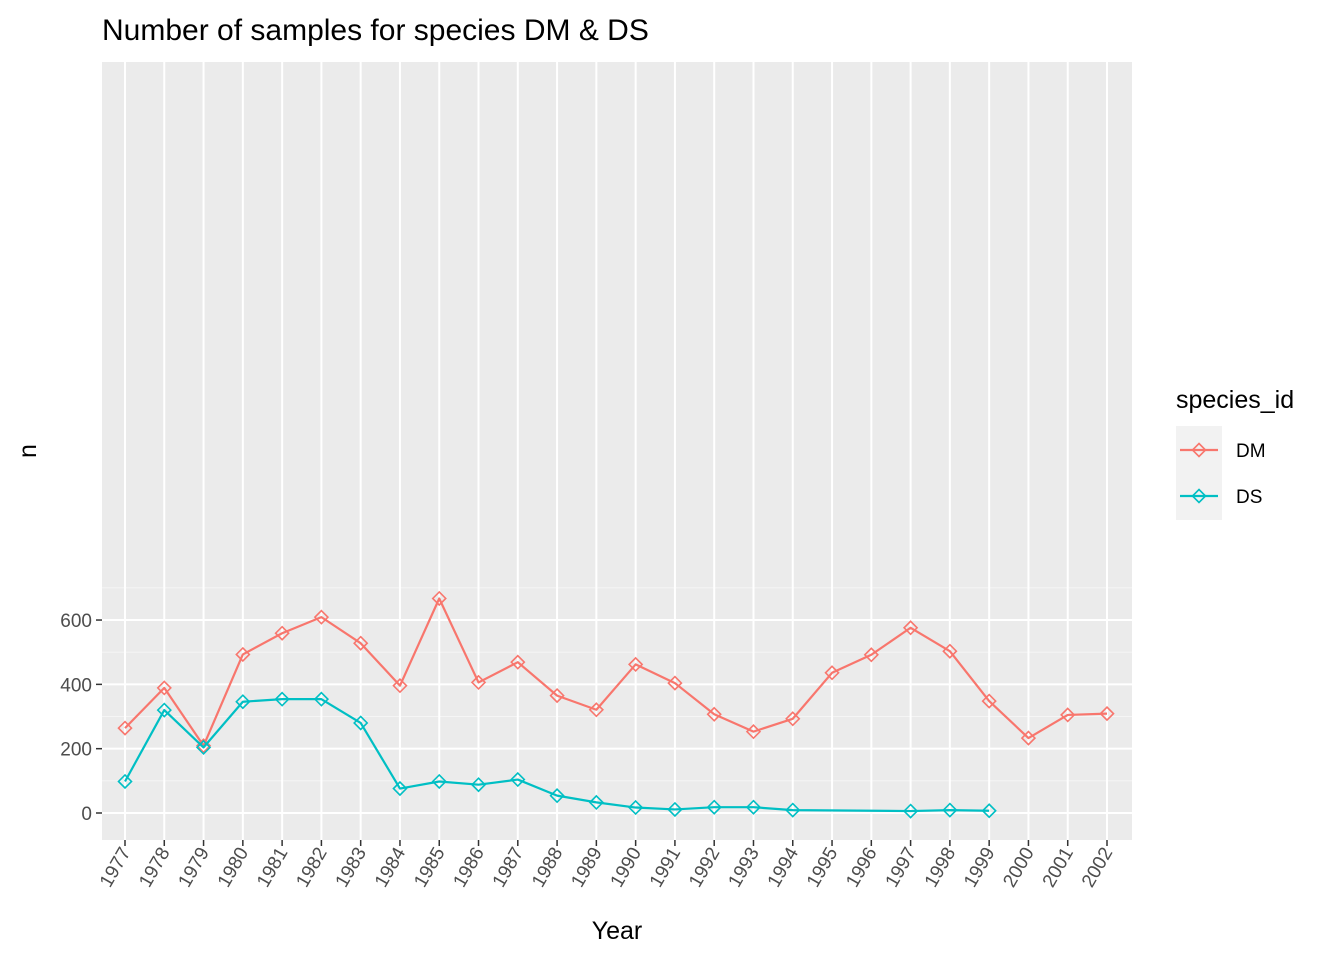 Image resolution: width=1344 pixels, height=960 pixels. Describe the element at coordinates (979, 867) in the screenshot. I see `x-tick-label: 1999` at that location.